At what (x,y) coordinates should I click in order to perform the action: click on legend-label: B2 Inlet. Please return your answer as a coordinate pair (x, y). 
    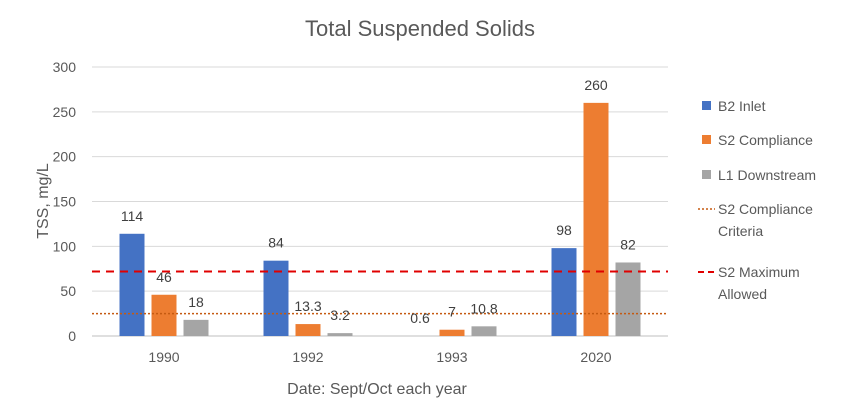
    Looking at the image, I should click on (742, 106).